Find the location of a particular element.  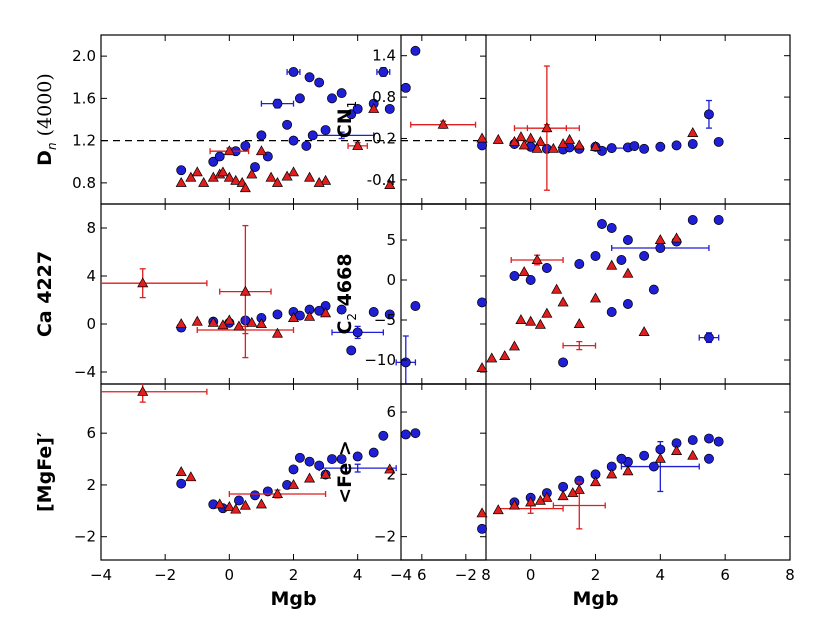

y-axis-label-sub: 1 is located at coordinates (352, 105).